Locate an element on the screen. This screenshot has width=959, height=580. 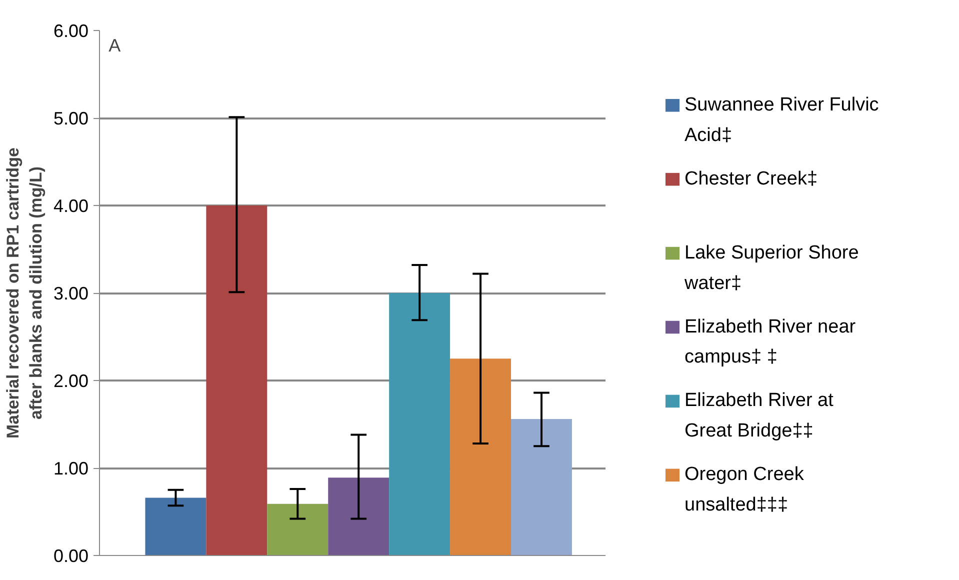
y-tick-label: 1.00 is located at coordinates (71, 468).